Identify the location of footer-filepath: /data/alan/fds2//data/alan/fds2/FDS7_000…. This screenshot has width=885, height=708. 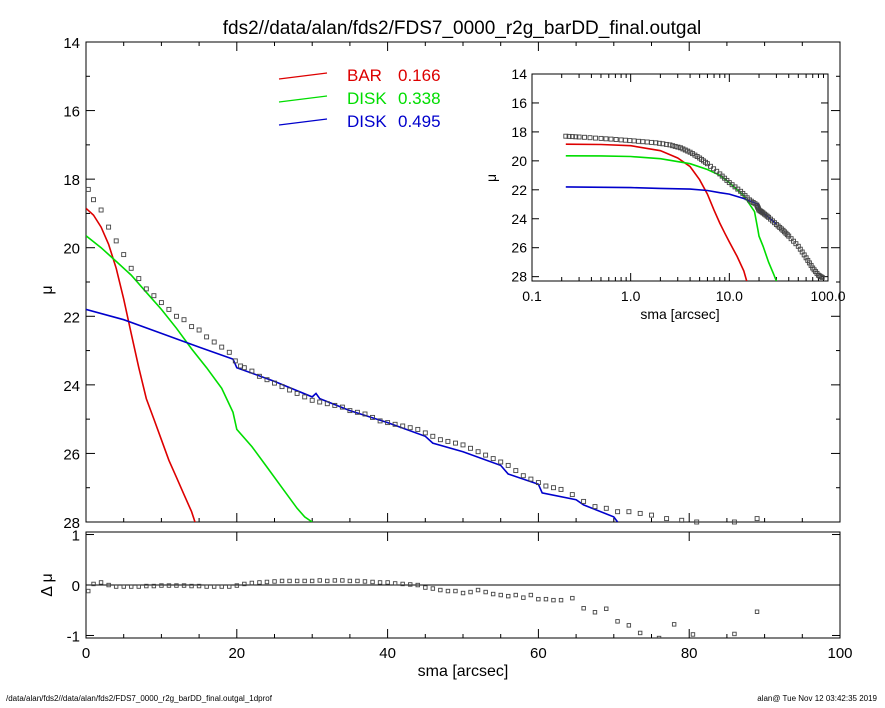
(139, 698).